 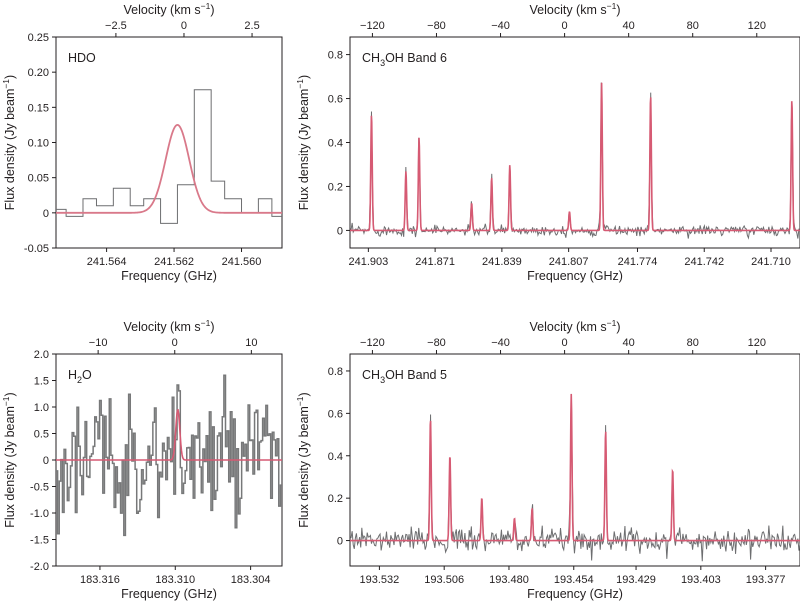 What do you see at coordinates (41, 355) in the screenshot?
I see `y-tick-label: 2.0` at bounding box center [41, 355].